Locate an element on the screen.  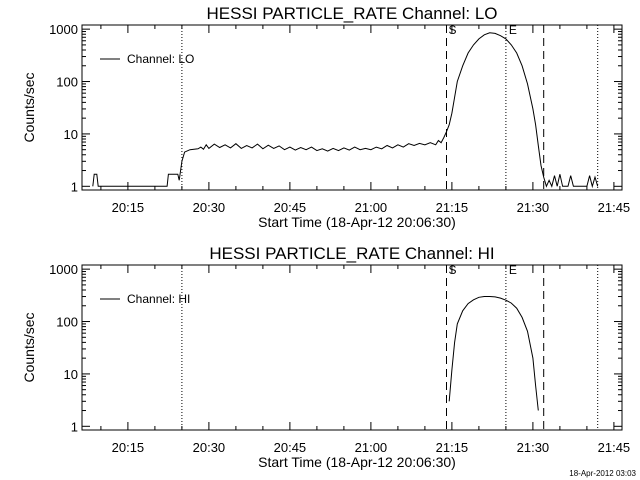
series-line is located at coordinates (493, 353).